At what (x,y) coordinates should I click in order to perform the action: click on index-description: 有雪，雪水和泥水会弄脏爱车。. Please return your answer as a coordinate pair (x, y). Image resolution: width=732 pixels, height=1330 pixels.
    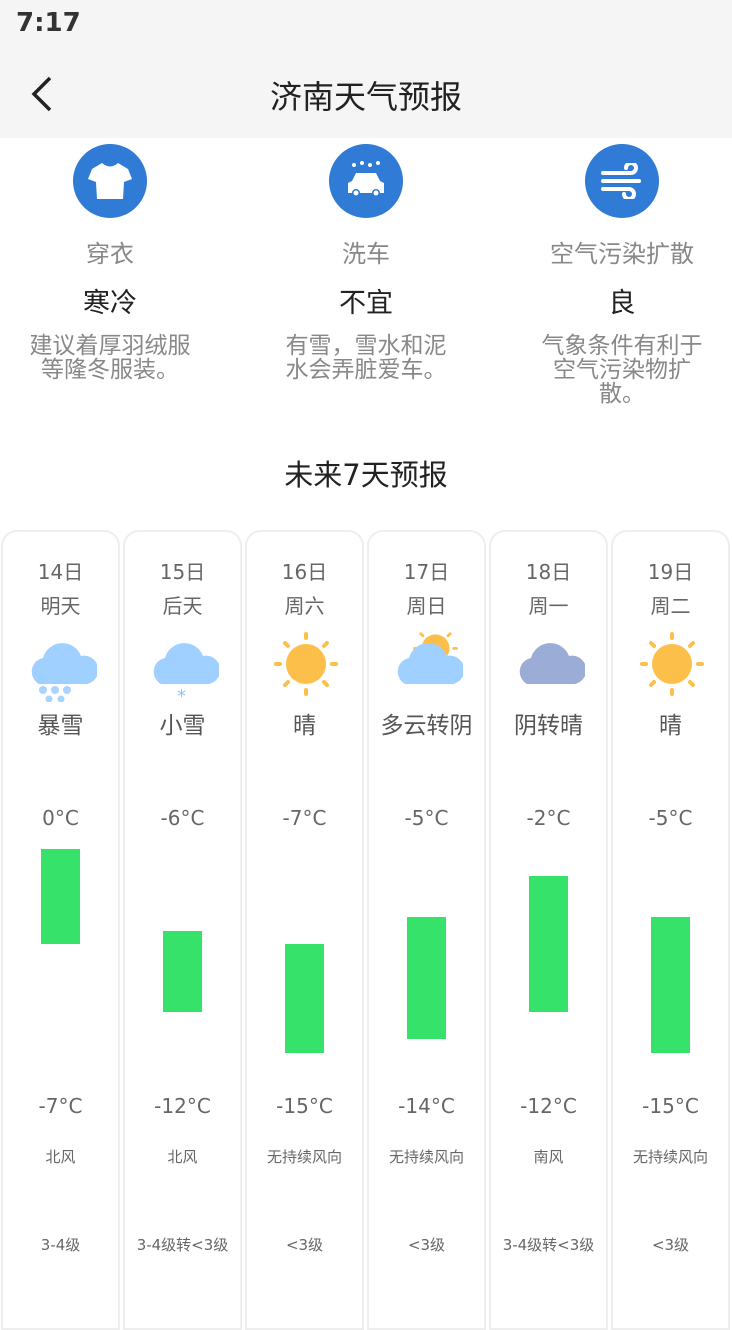
    Looking at the image, I should click on (366, 358).